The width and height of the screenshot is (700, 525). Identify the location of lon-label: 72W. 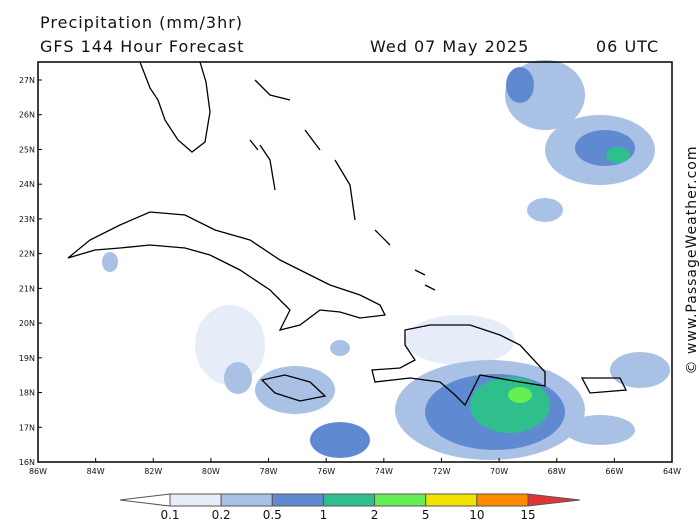
(441, 471).